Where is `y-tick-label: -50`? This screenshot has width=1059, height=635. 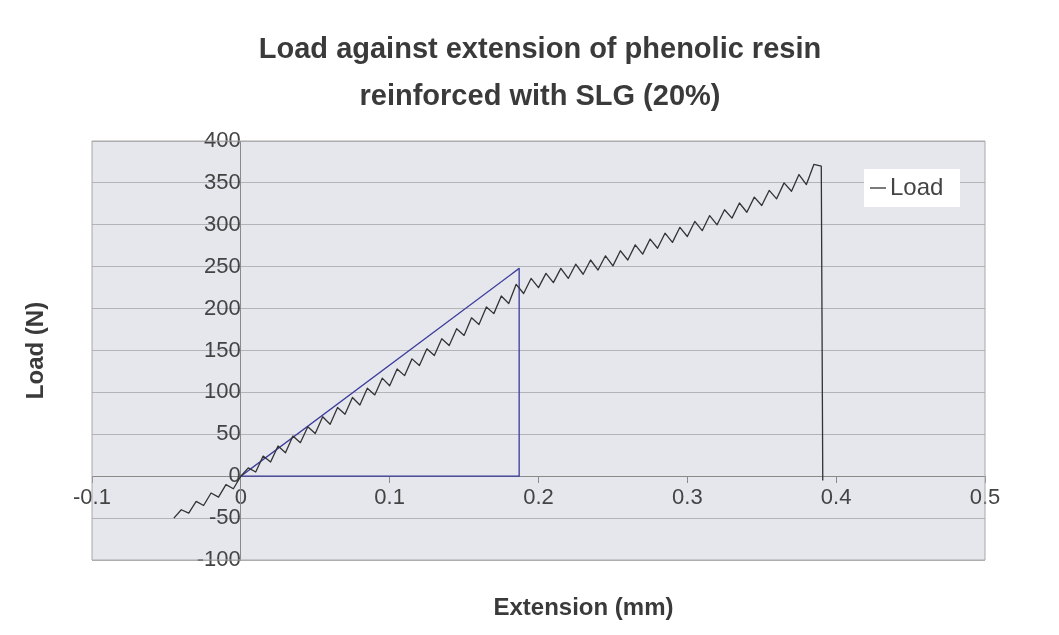 y-tick-label: -50 is located at coordinates (225, 517).